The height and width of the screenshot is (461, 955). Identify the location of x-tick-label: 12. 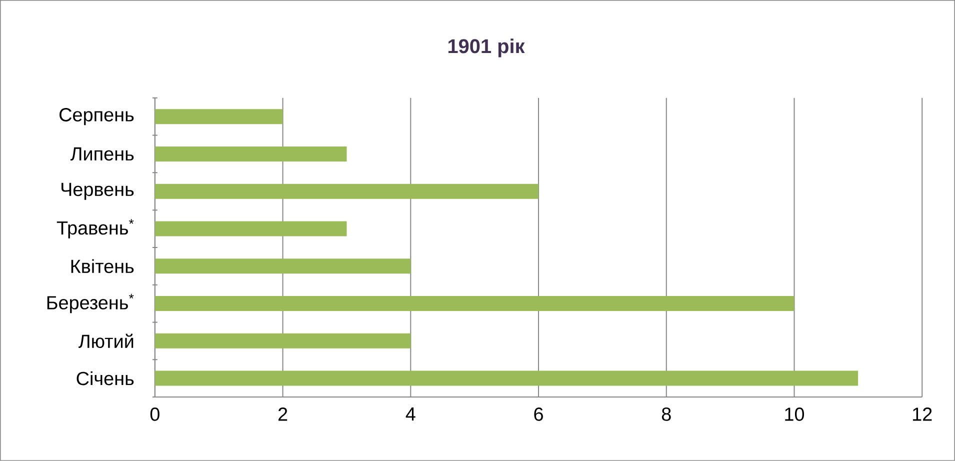
(922, 414).